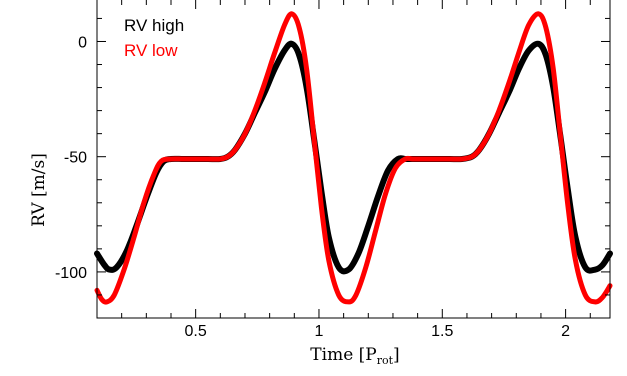 The image size is (627, 376). Describe the element at coordinates (75, 158) in the screenshot. I see `y-tick-label: -50` at that location.